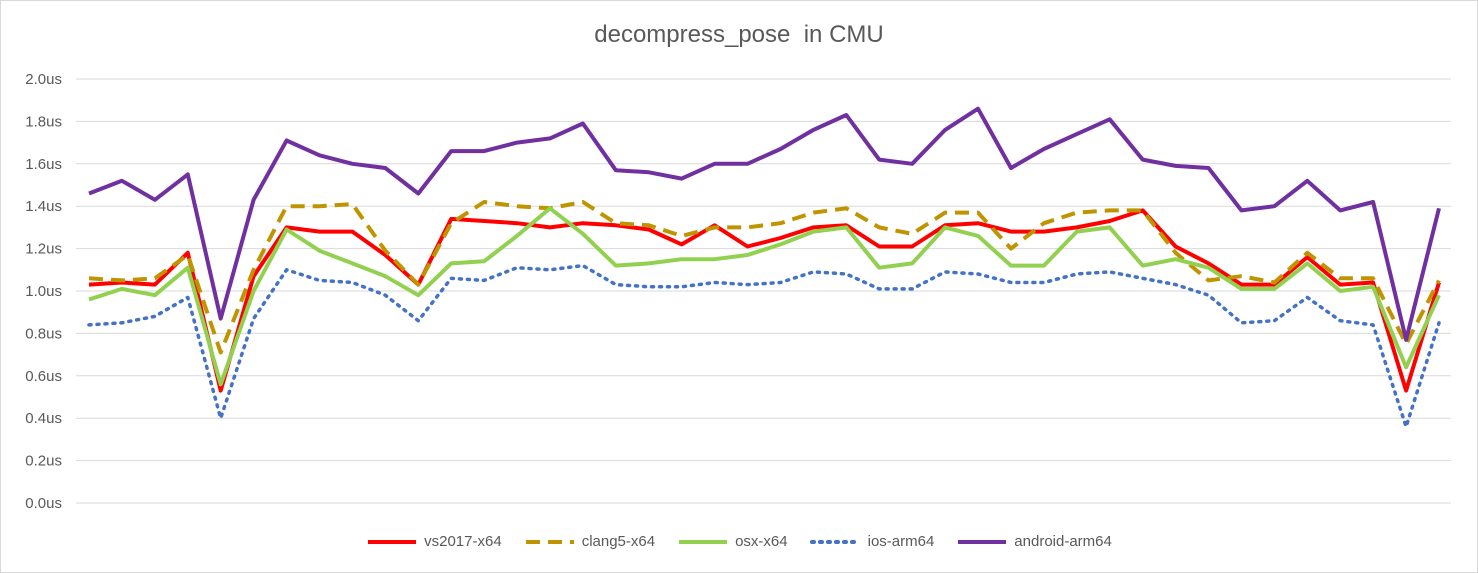 The width and height of the screenshot is (1478, 573). I want to click on legend-label: ios-arm64, so click(901, 541).